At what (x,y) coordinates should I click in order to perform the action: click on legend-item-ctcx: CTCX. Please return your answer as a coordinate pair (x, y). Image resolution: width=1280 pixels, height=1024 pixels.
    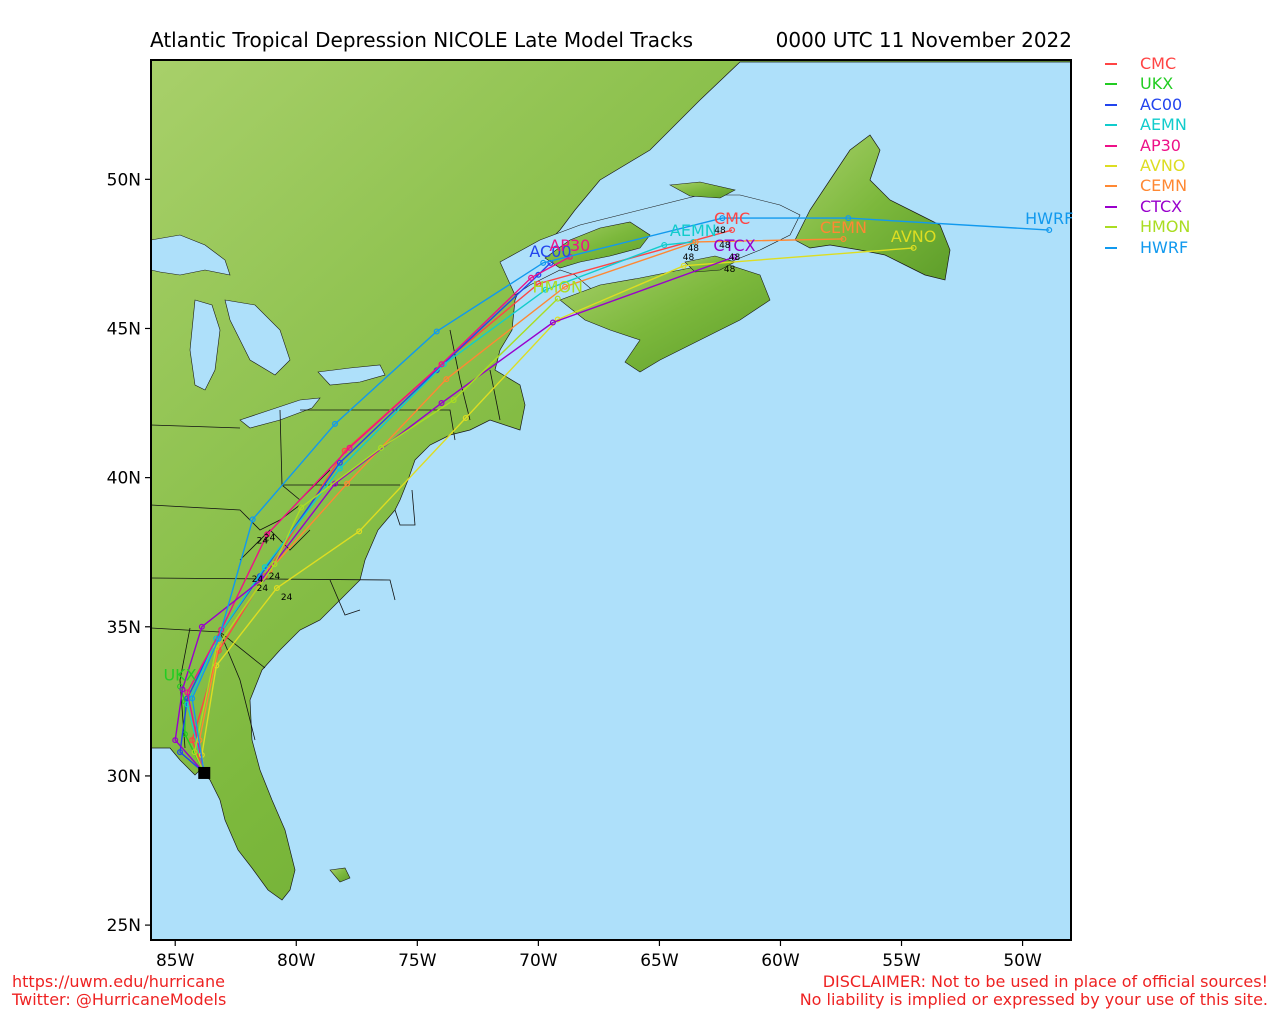
    Looking at the image, I should click on (1190, 207).